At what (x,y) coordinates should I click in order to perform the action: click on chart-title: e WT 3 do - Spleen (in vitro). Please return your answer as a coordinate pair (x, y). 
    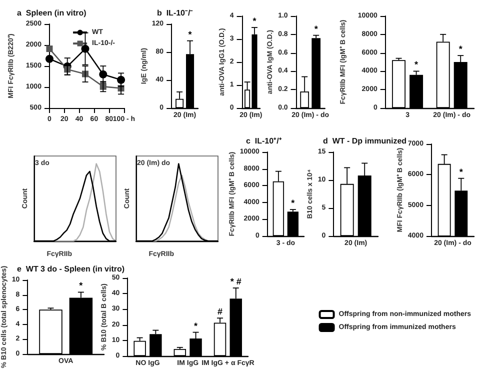
    Looking at the image, I should click on (71, 269).